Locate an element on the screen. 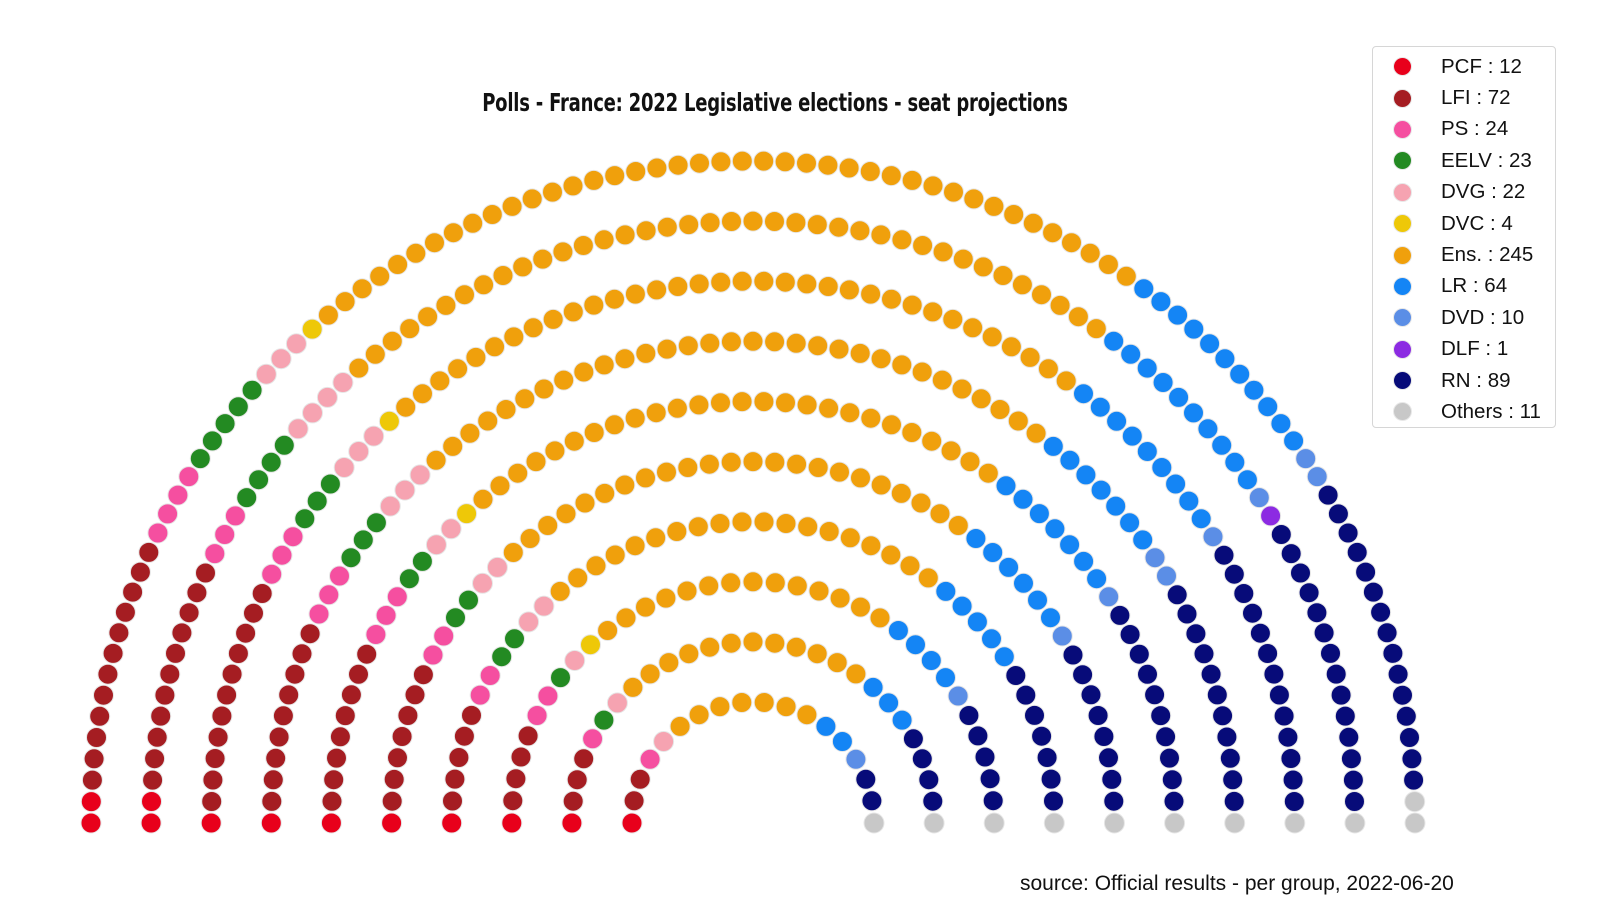 The width and height of the screenshot is (1600, 900). seat-dvd is located at coordinates (1259, 498).